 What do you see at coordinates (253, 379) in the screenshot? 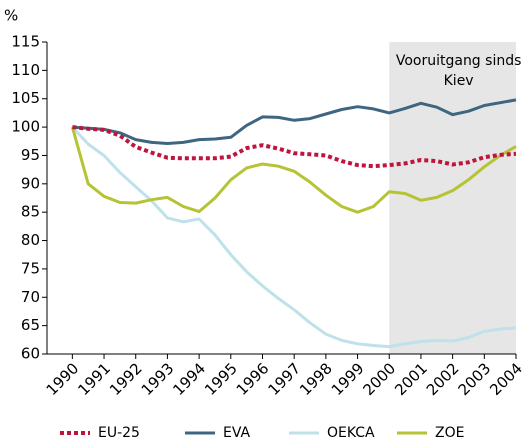
I see `x-tick-label: 1996` at bounding box center [253, 379].